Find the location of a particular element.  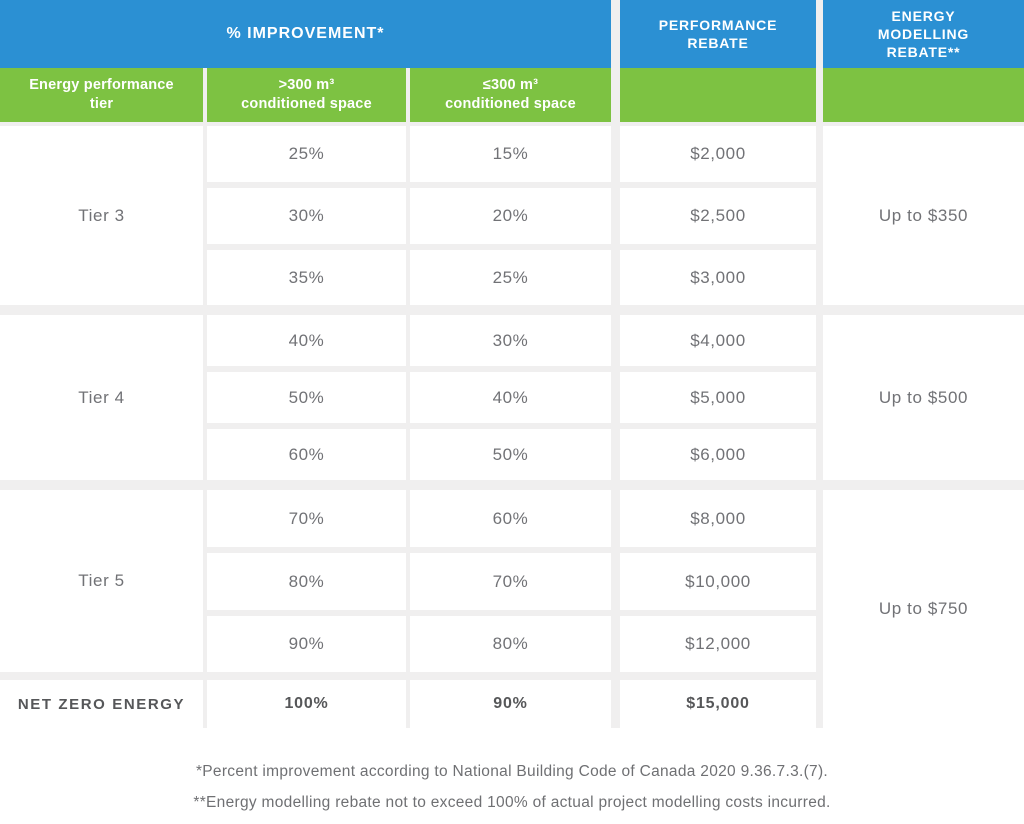

subheader-le300-conditioned-space: ≤300 m³ conditioned space is located at coordinates (510, 95).